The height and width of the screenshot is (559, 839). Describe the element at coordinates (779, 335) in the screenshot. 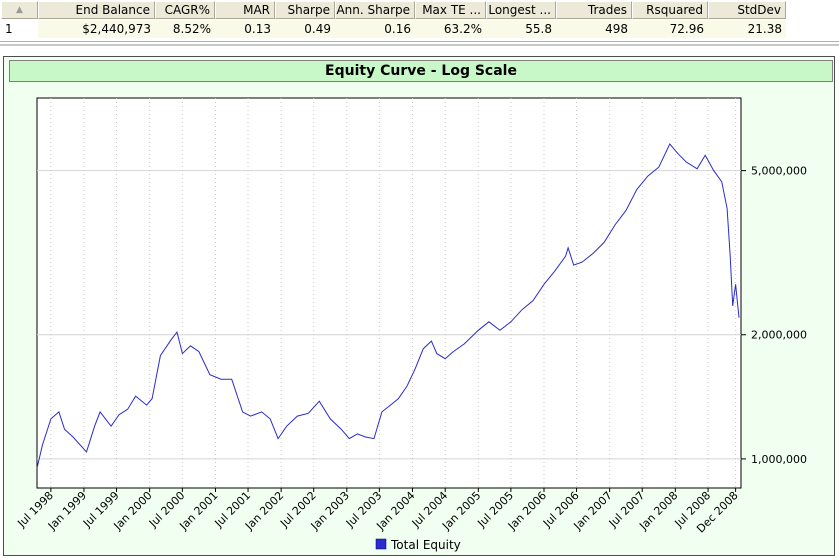

I see `y-tick-label: 2,000,000` at that location.